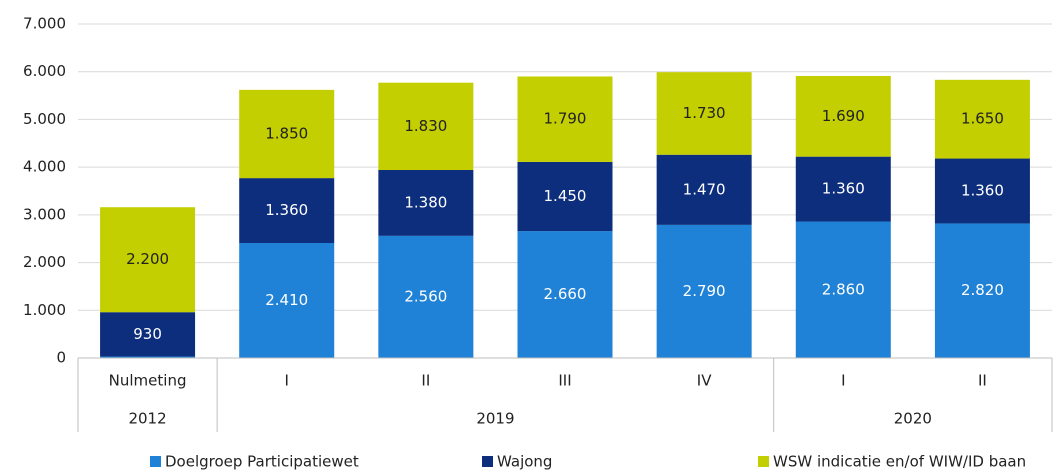 This screenshot has height=470, width=1062. What do you see at coordinates (899, 461) in the screenshot?
I see `legend-label: WSW indicatie en/of WIW/ID baan` at bounding box center [899, 461].